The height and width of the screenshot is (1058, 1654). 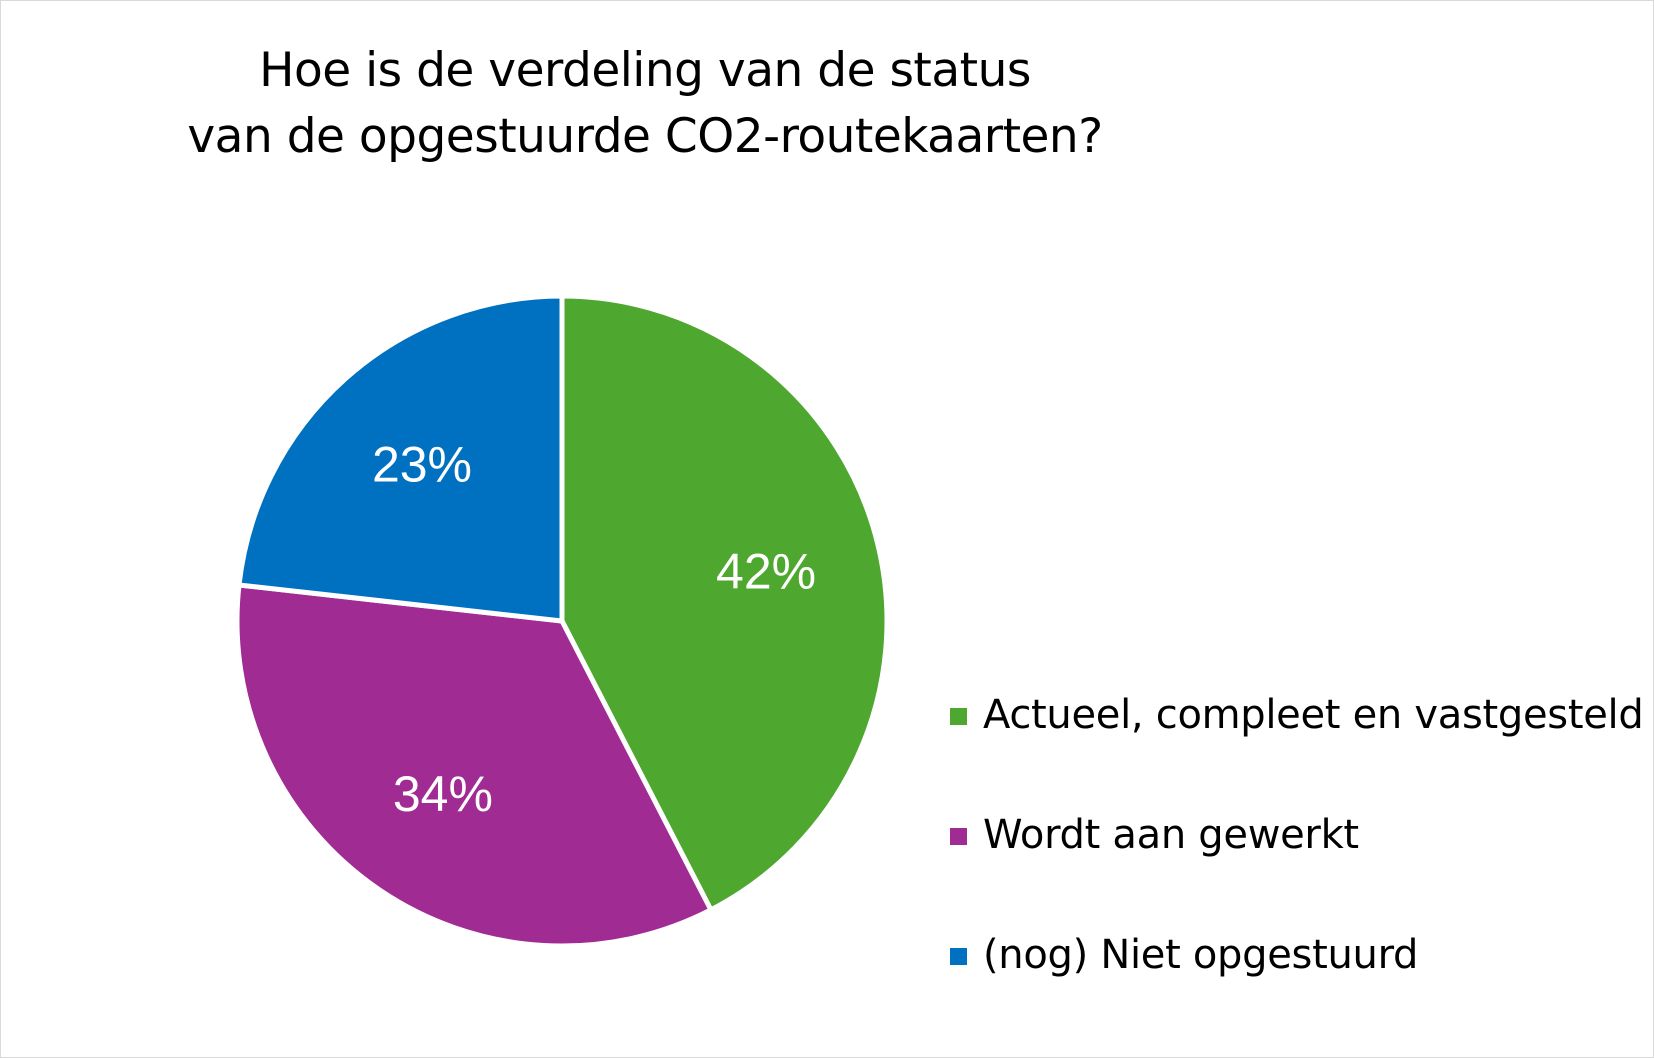 I want to click on pie-slice-niet-opgestuurd, so click(x=400, y=458).